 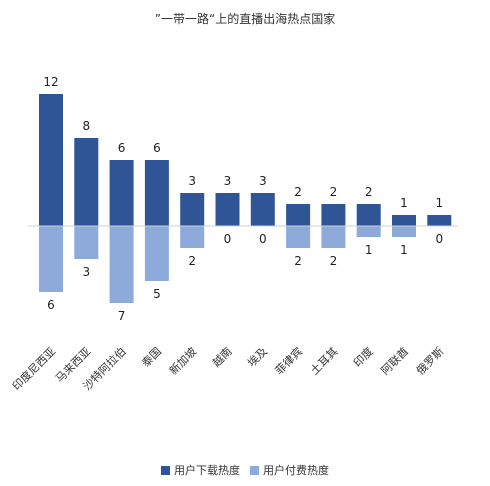 I want to click on category-label-5: 越南, so click(x=221, y=356).